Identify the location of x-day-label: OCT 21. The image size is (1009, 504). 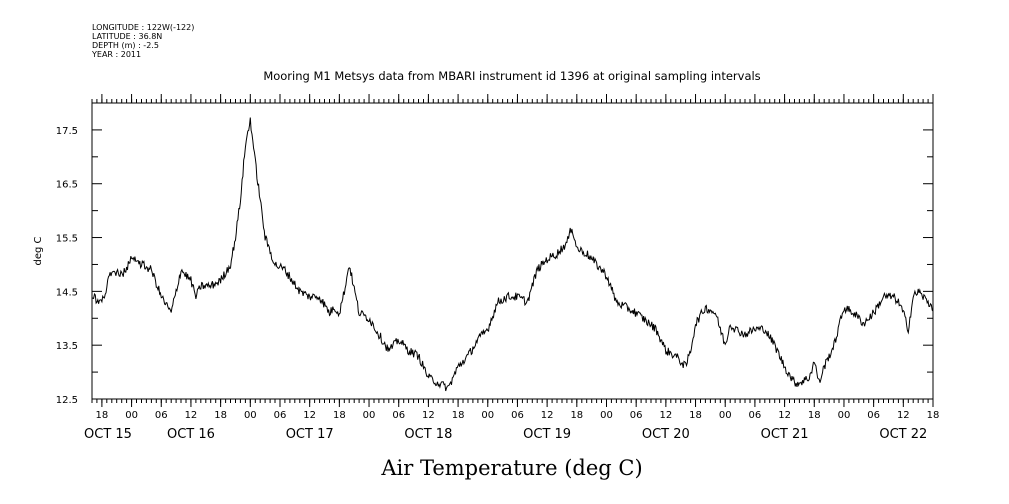
(785, 434).